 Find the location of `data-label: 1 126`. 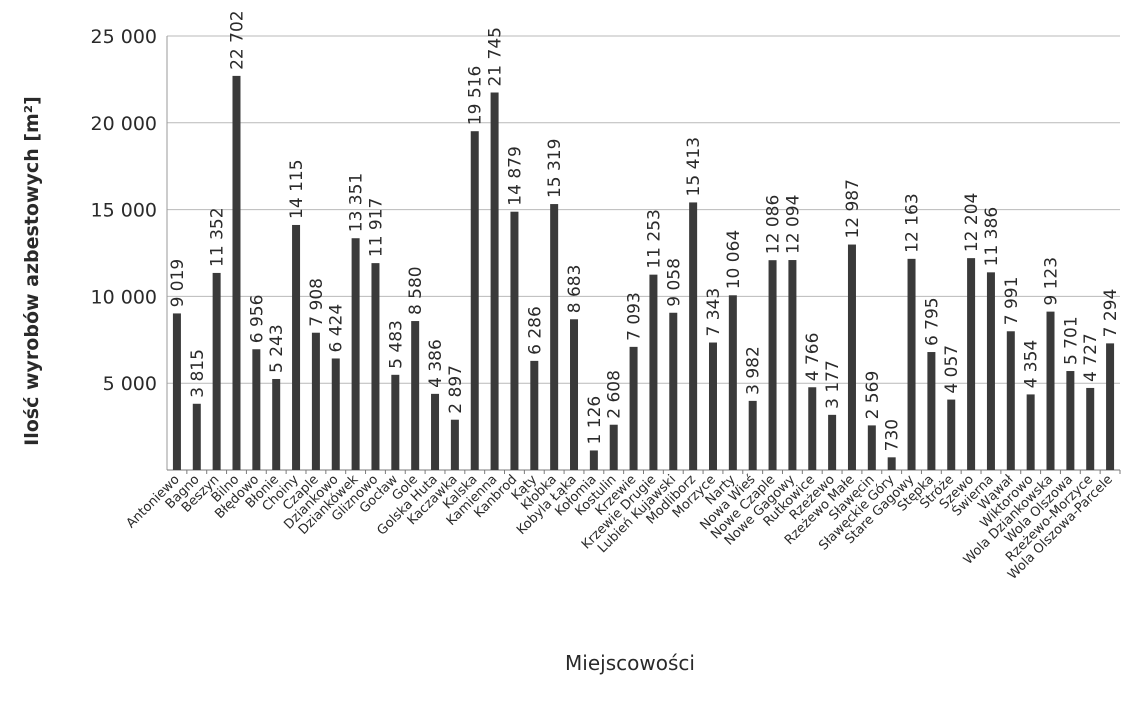

data-label: 1 126 is located at coordinates (595, 420).